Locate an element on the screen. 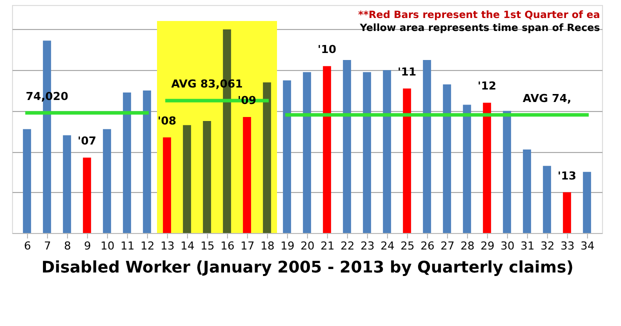 The height and width of the screenshot is (326, 621). x-tick-label: 22 is located at coordinates (347, 246).